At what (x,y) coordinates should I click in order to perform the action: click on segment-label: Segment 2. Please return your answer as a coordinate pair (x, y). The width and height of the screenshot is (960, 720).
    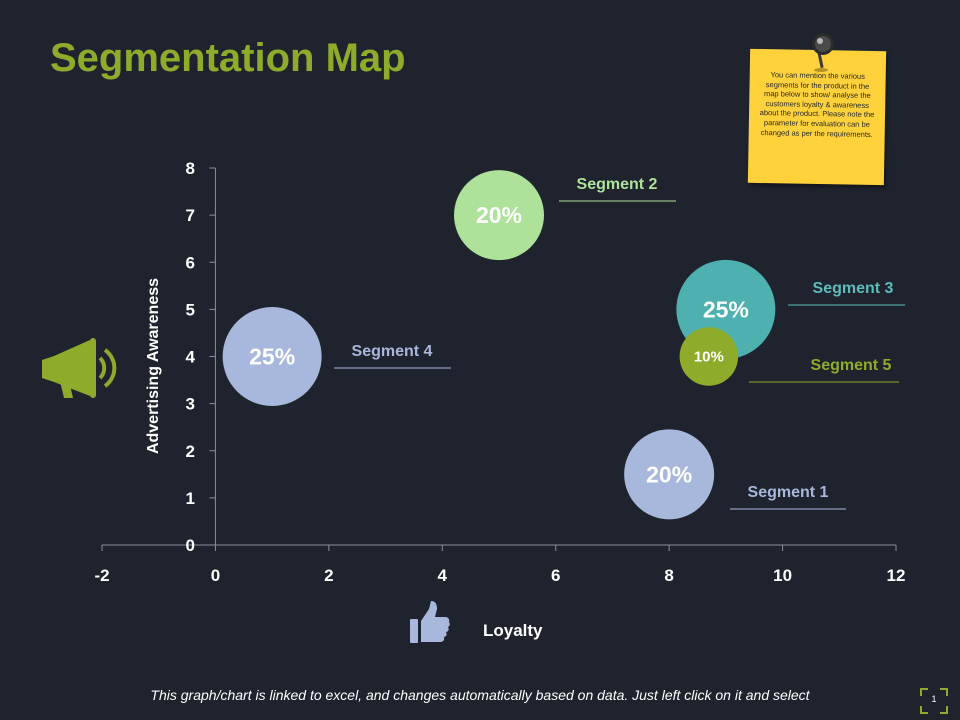
    Looking at the image, I should click on (617, 184).